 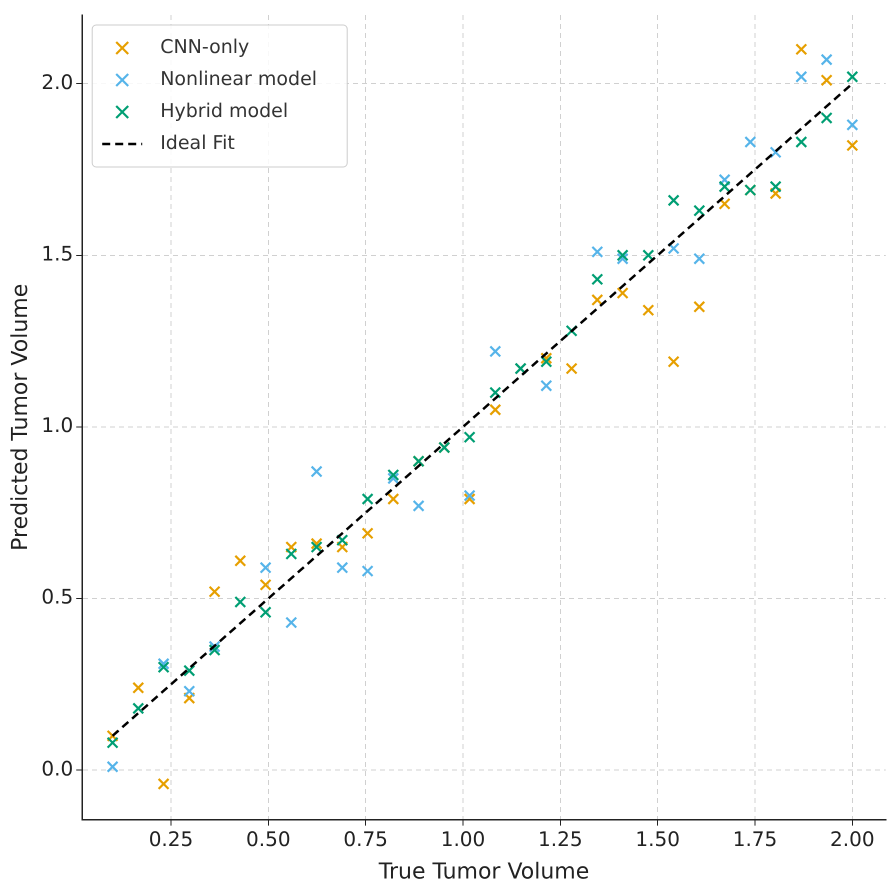 I want to click on legend-label: CNN-only, so click(x=205, y=47).